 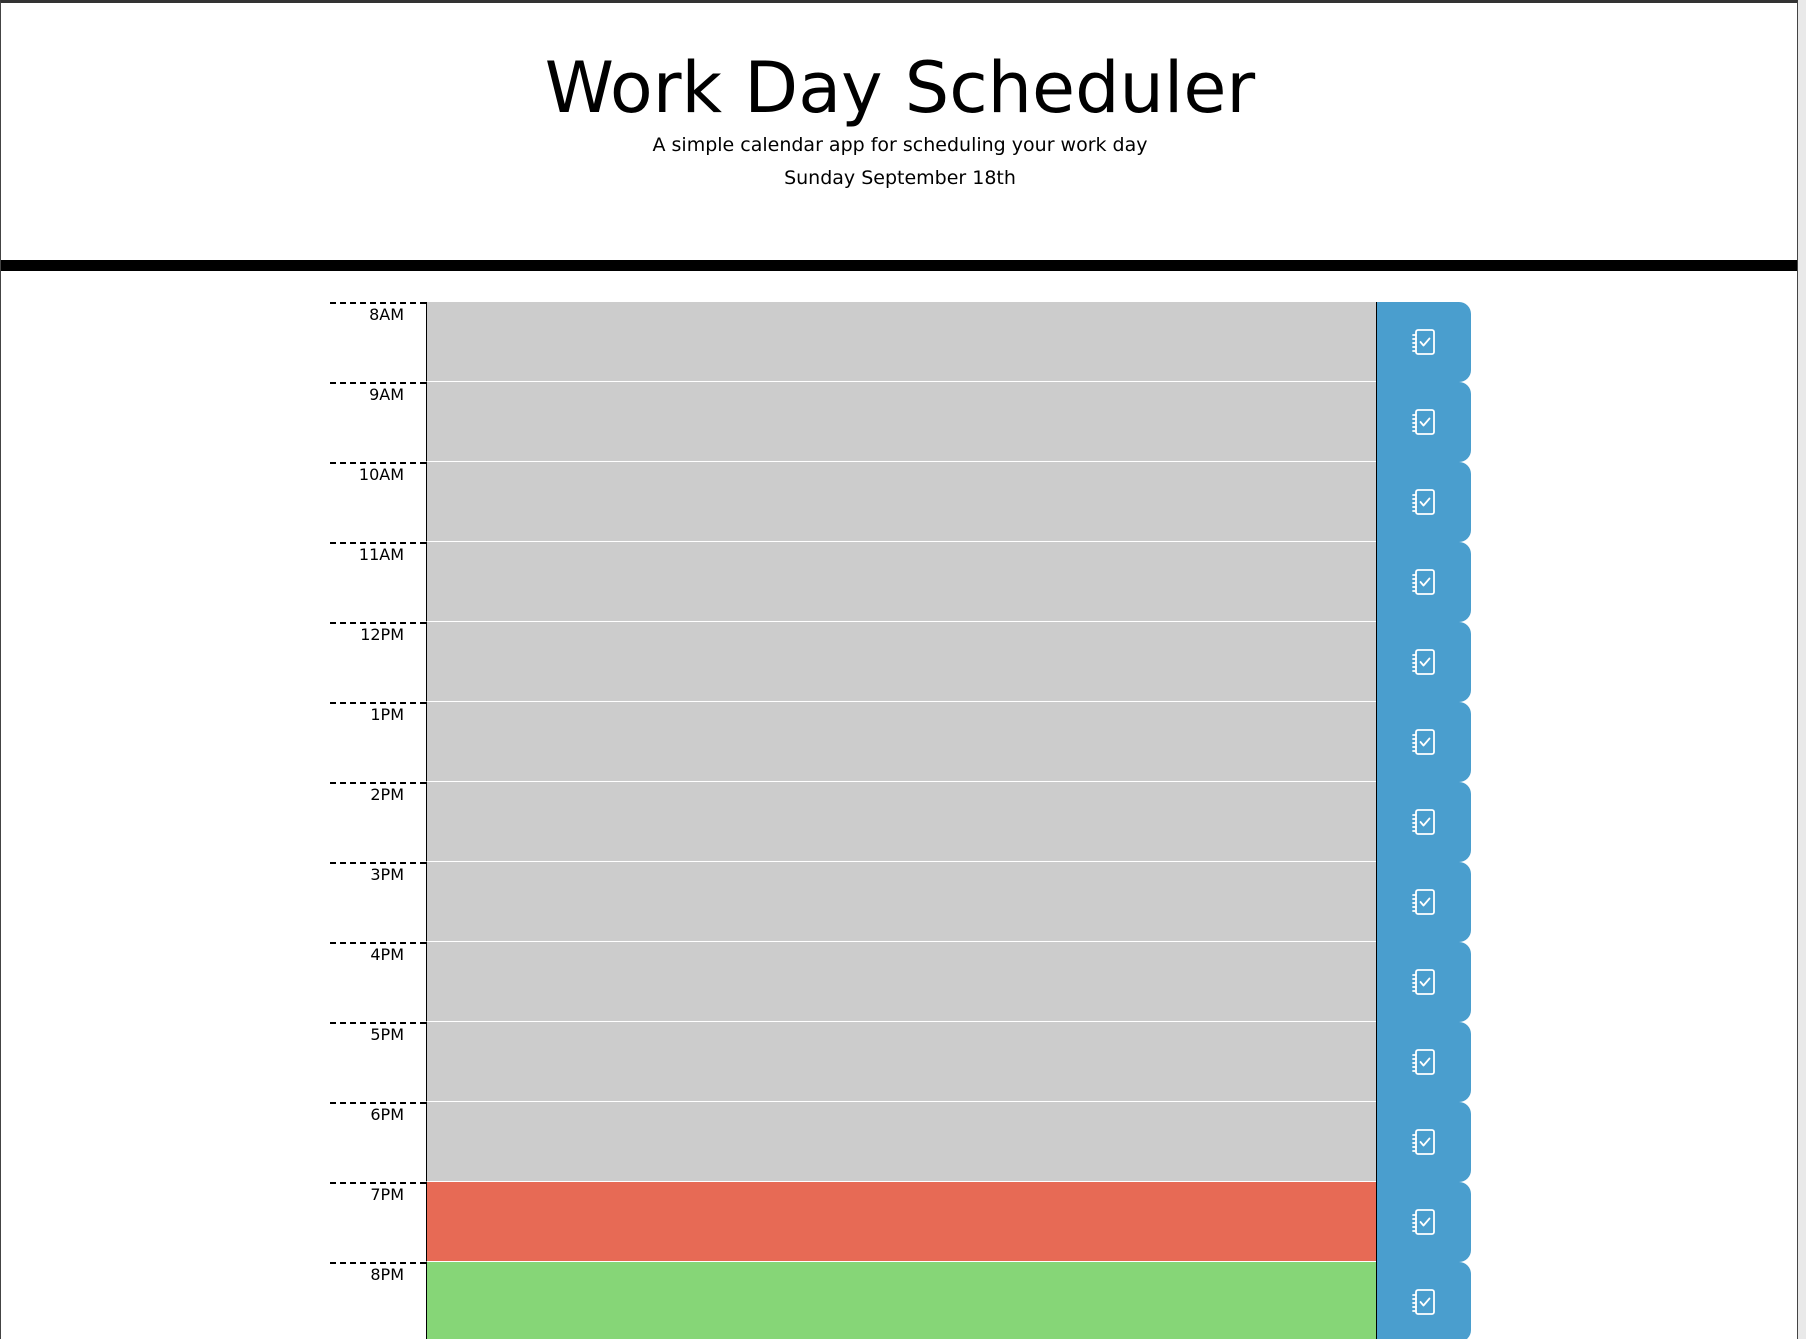 I want to click on hour-label: 3PM, so click(x=378, y=902).